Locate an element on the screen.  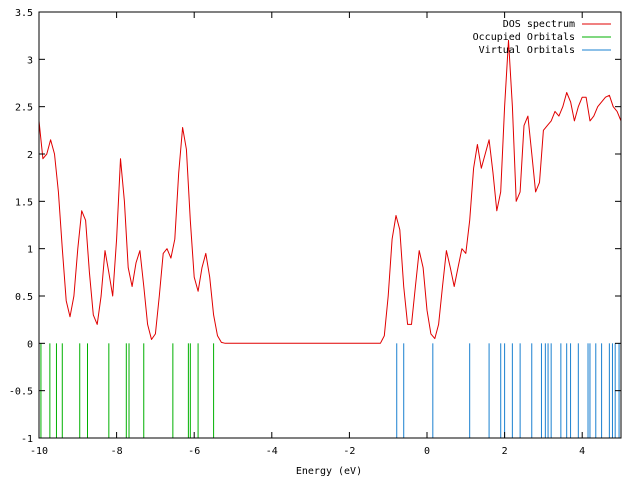
x-tick-label: -8 is located at coordinates (117, 451).